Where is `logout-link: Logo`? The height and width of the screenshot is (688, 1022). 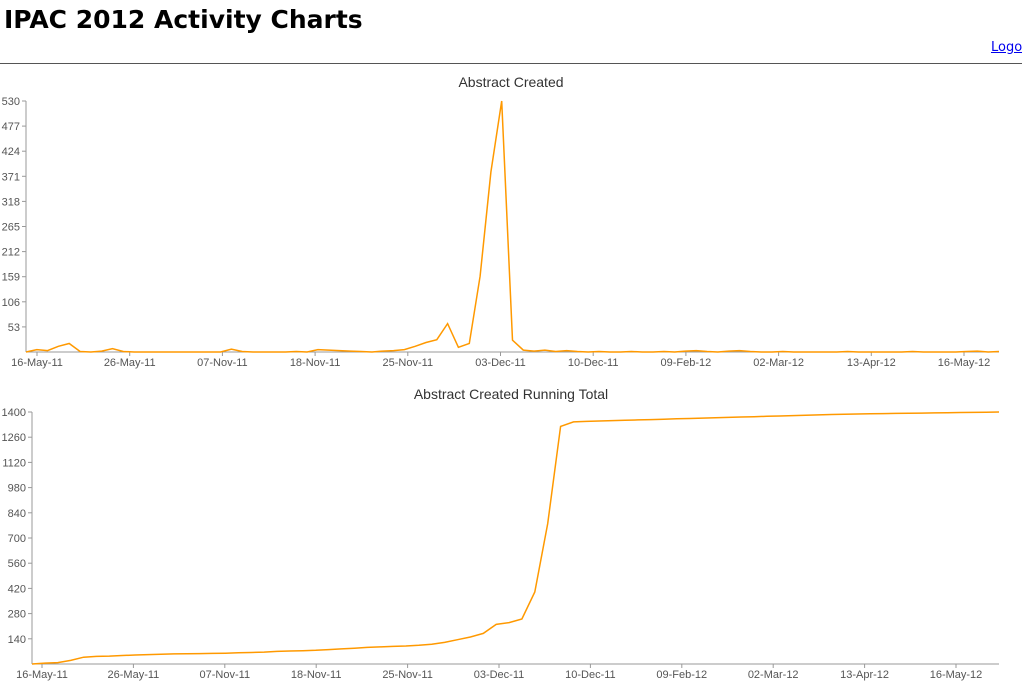
logout-link: Logo is located at coordinates (1006, 47).